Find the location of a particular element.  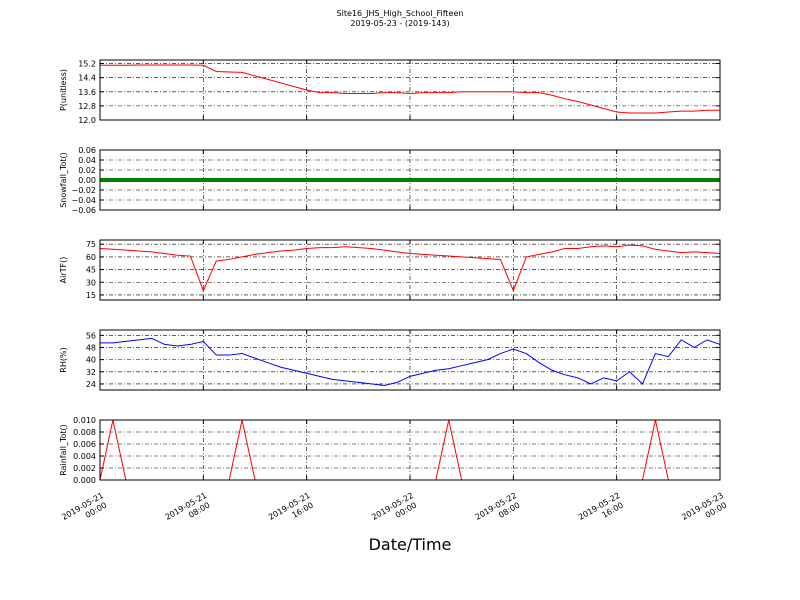

y-tick-label: 40 is located at coordinates (91, 360).